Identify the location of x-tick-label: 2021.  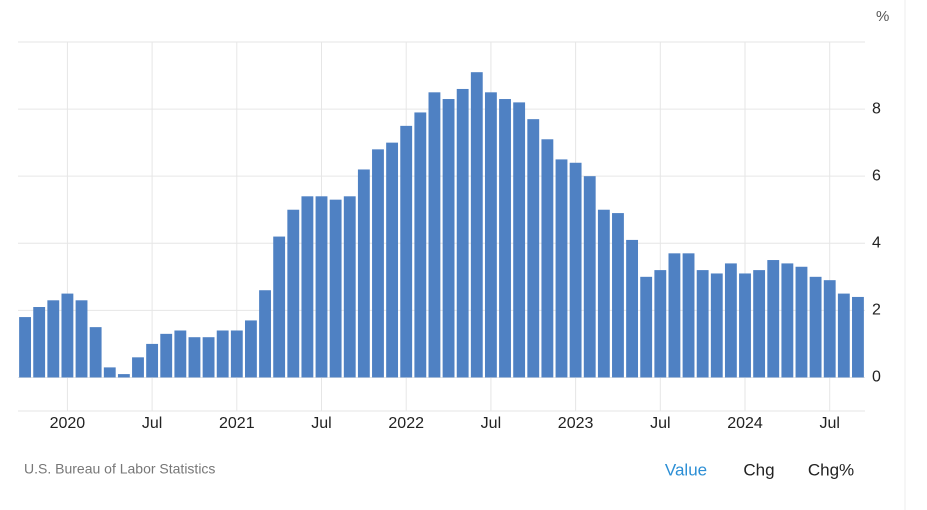
(237, 423).